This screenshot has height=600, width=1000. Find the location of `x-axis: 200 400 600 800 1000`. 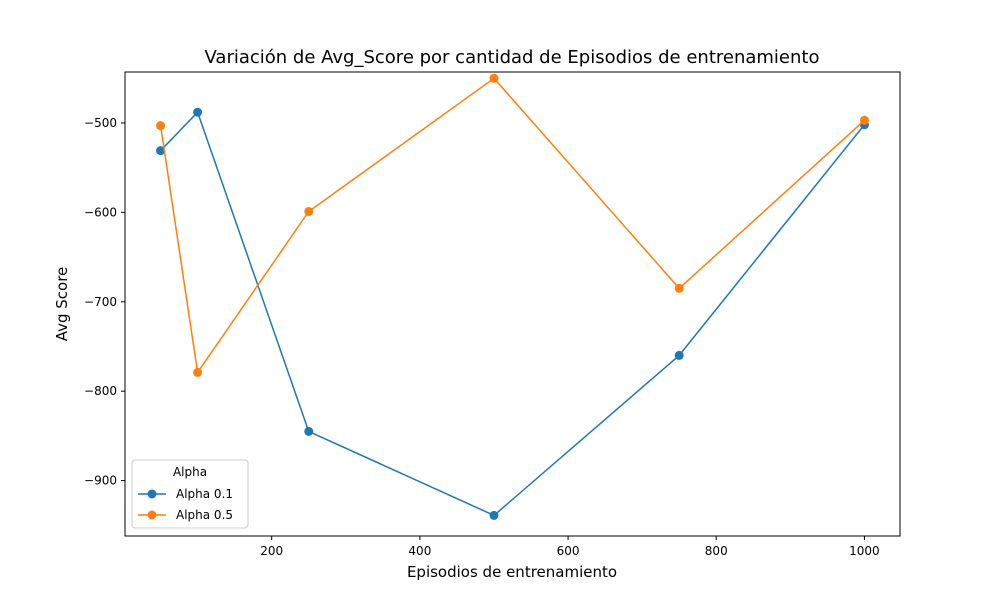

x-axis: 200 400 600 800 1000 is located at coordinates (570, 547).